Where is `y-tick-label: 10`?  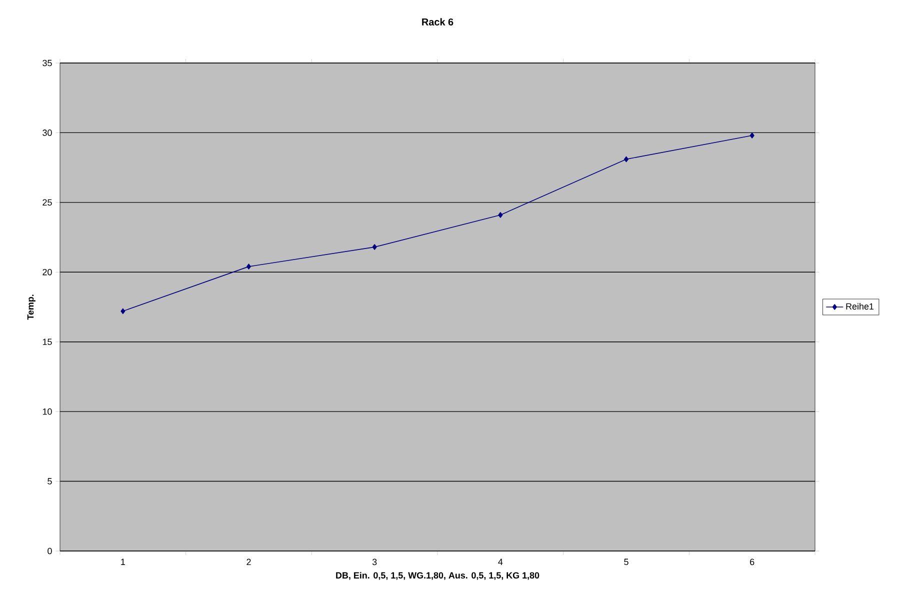
y-tick-label: 10 is located at coordinates (47, 411).